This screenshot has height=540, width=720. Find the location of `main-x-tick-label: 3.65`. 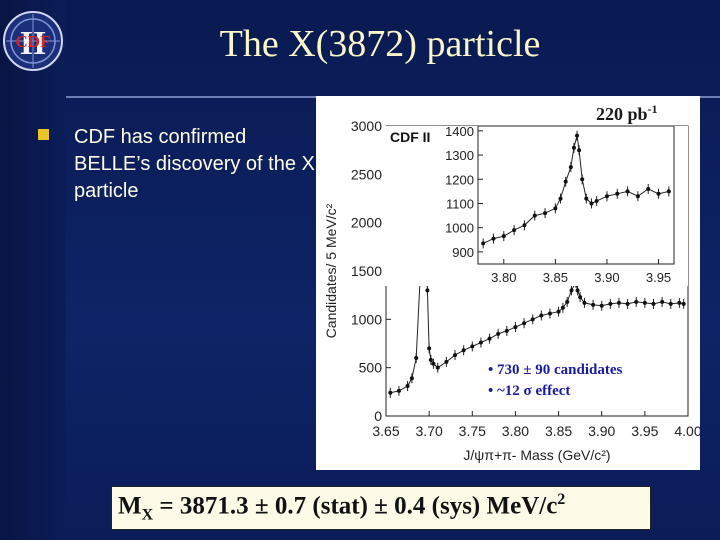

main-x-tick-label: 3.65 is located at coordinates (385, 431).